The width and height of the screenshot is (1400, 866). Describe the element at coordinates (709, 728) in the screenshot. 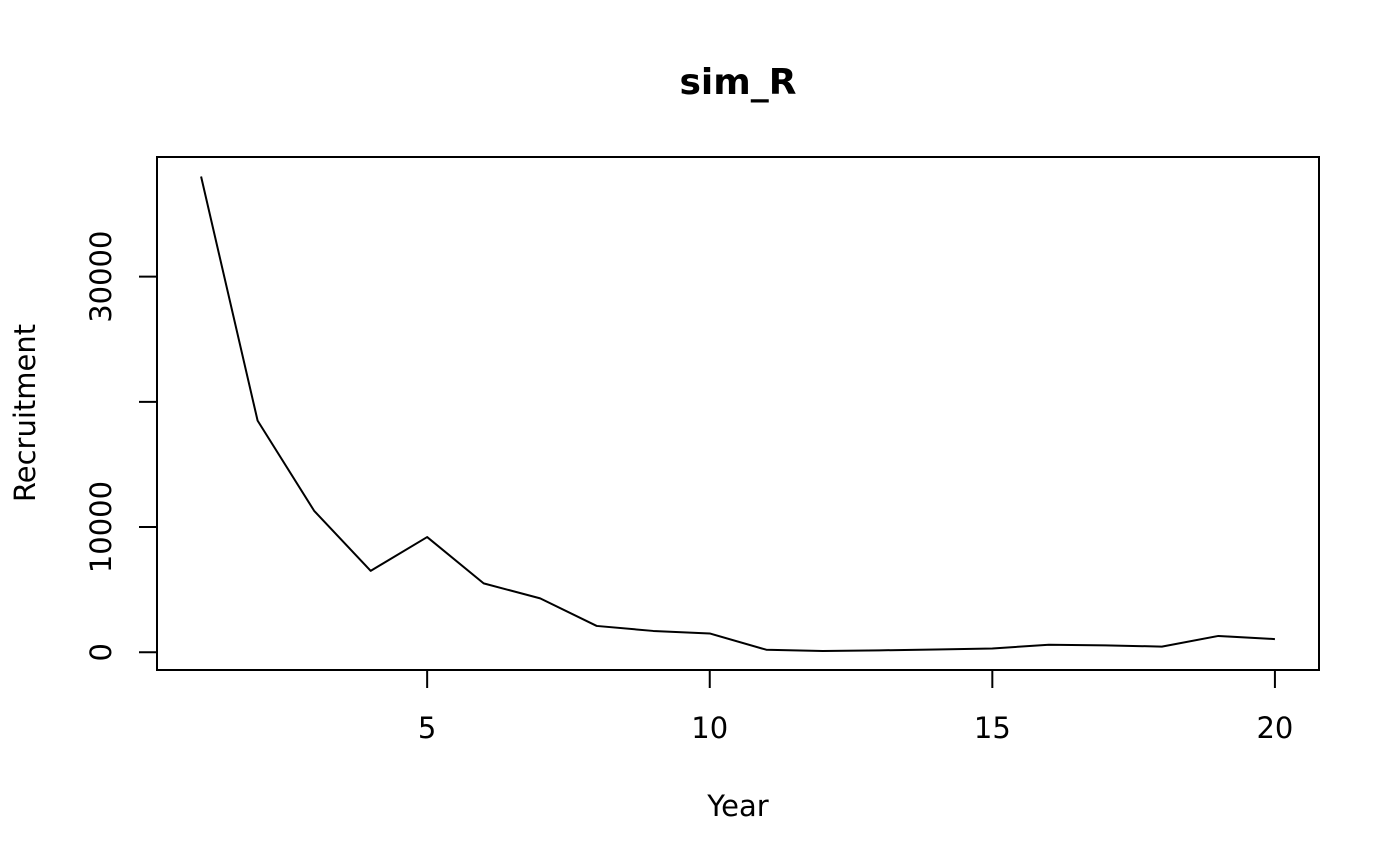

I see `x-tick-label: 10` at that location.